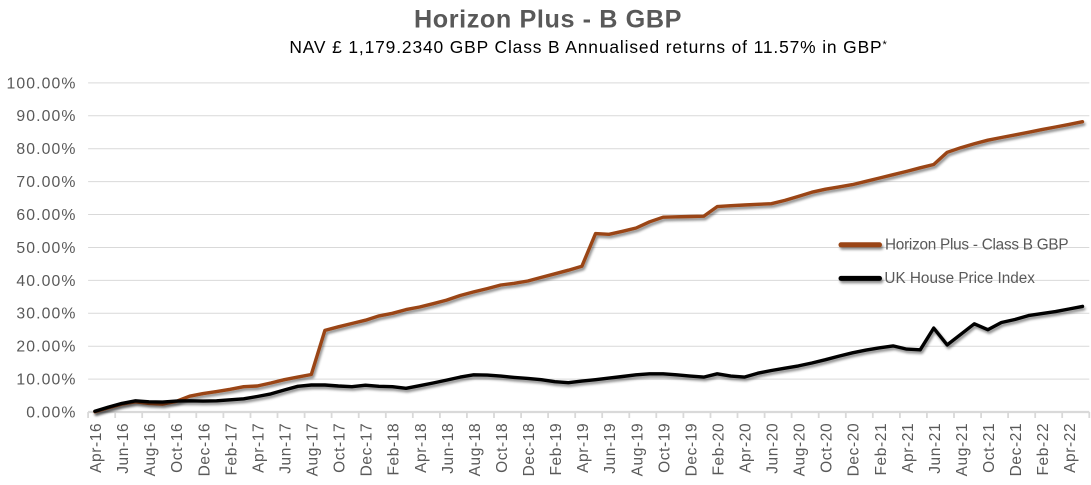  Describe the element at coordinates (421, 448) in the screenshot. I see `svg-text: Apr-18` at that location.